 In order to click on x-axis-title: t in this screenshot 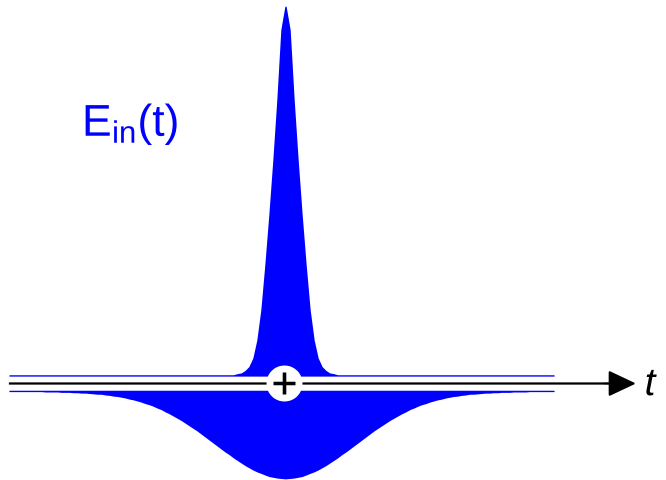, I will do `click(651, 383)`.